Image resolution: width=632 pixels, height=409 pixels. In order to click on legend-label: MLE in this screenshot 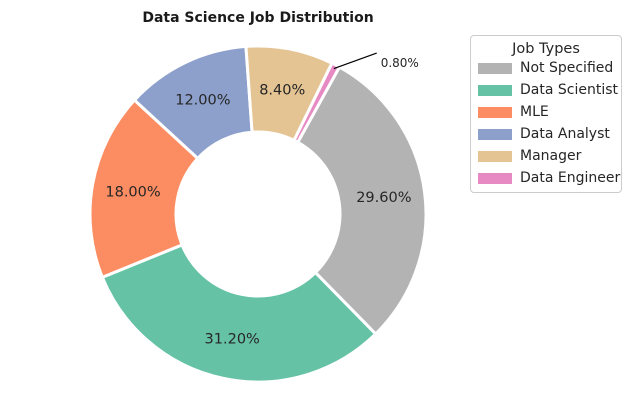, I will do `click(534, 112)`.